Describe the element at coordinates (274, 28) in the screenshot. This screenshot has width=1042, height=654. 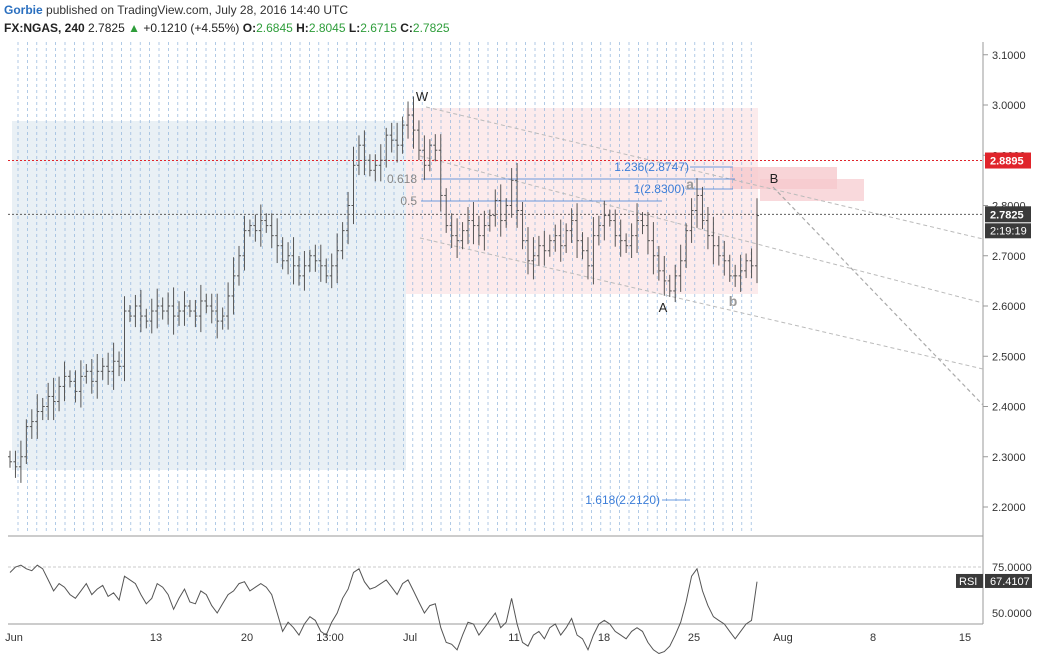
I see `open-value: 2.6845` at that location.